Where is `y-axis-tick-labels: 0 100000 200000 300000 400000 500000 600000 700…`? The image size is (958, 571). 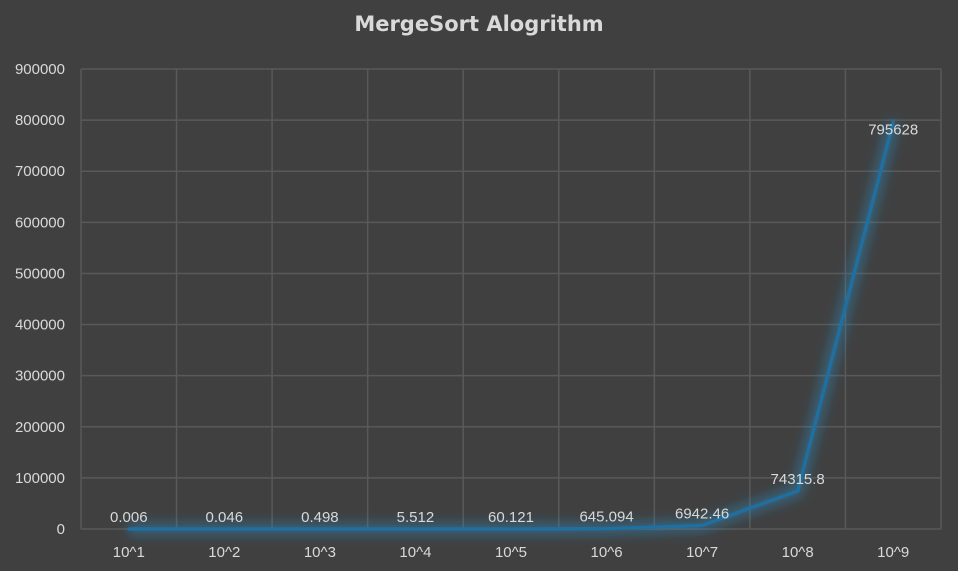
y-axis-tick-labels: 0 100000 200000 300000 400000 500000 600000 700… is located at coordinates (40, 299).